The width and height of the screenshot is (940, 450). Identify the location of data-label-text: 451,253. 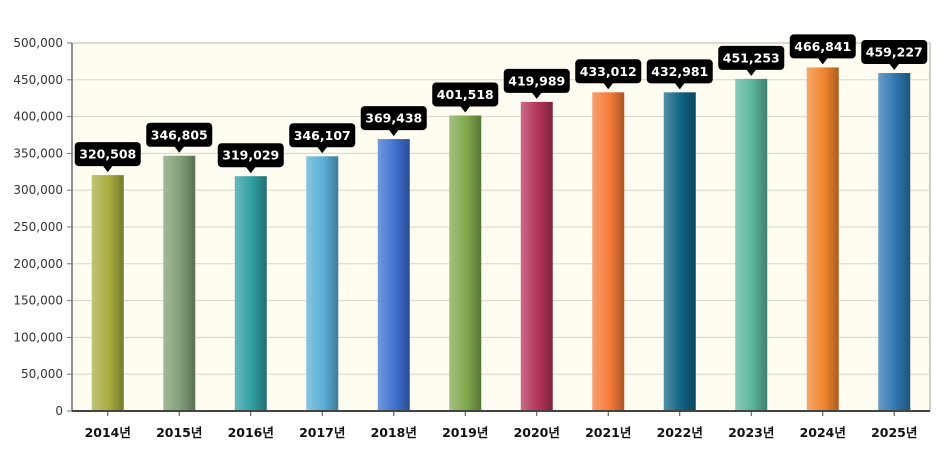
(751, 57).